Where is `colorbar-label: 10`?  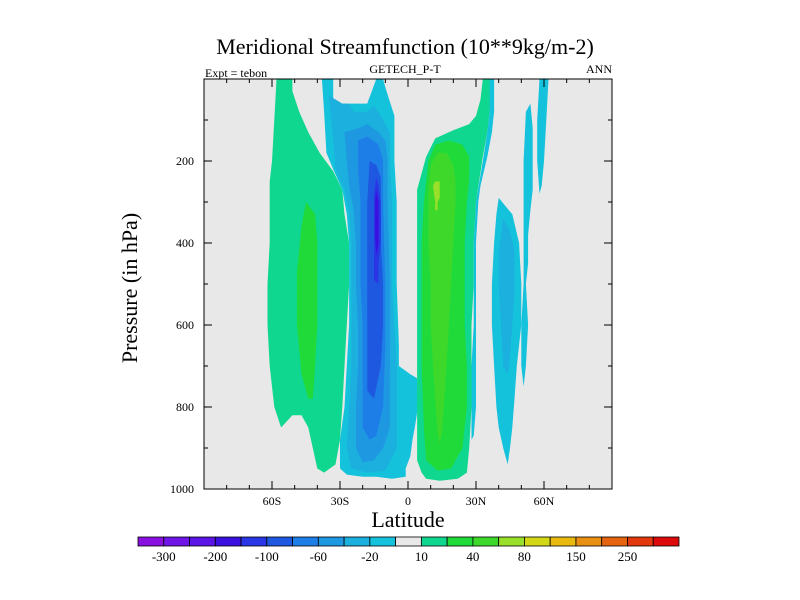
colorbar-label: 10 is located at coordinates (421, 556).